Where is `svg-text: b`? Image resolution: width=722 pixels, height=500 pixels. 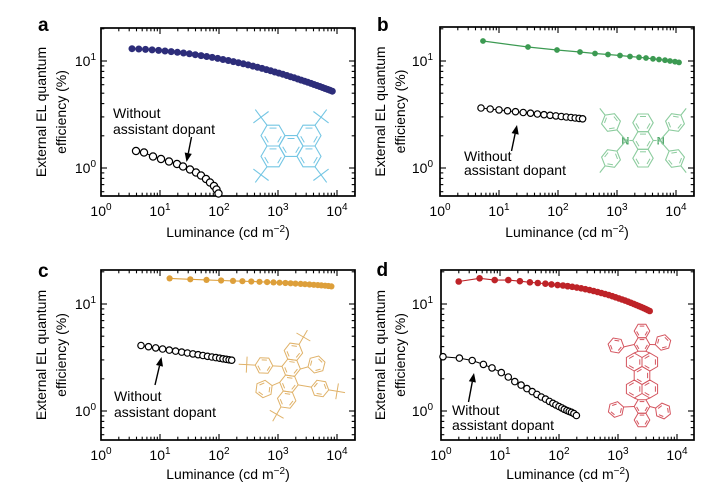 svg-text: b is located at coordinates (383, 25).